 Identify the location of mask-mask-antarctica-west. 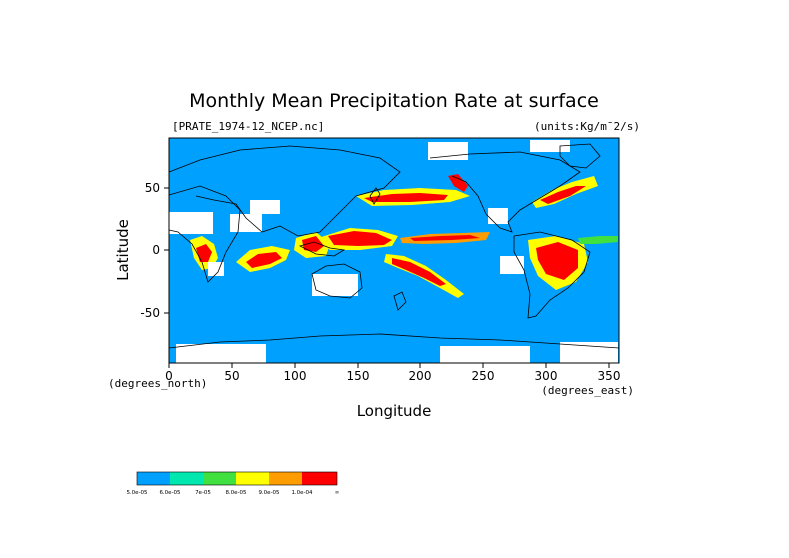
(221, 353).